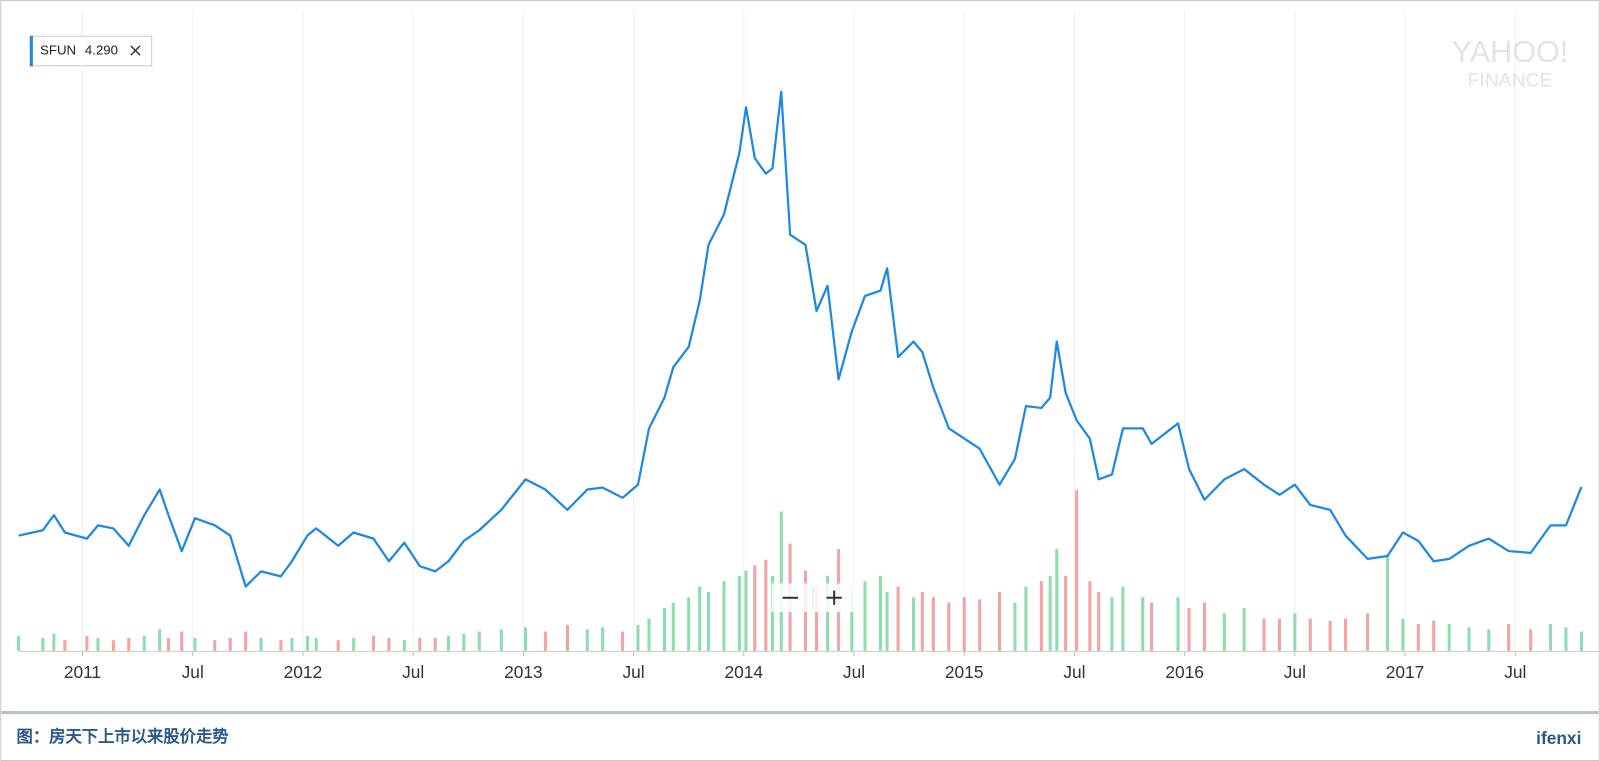 The width and height of the screenshot is (1600, 761). Describe the element at coordinates (1510, 52) in the screenshot. I see `watermark: YAHOO!` at that location.